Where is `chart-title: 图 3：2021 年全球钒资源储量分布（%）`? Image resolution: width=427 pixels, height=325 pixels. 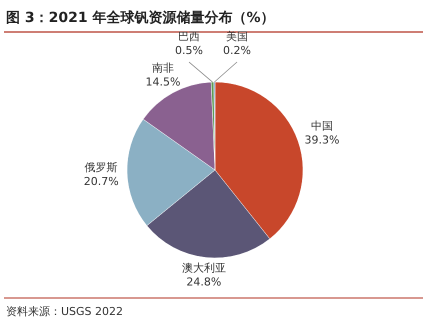
chart-title: 图 3：2021 年全球钒资源储量分布（%） is located at coordinates (140, 18).